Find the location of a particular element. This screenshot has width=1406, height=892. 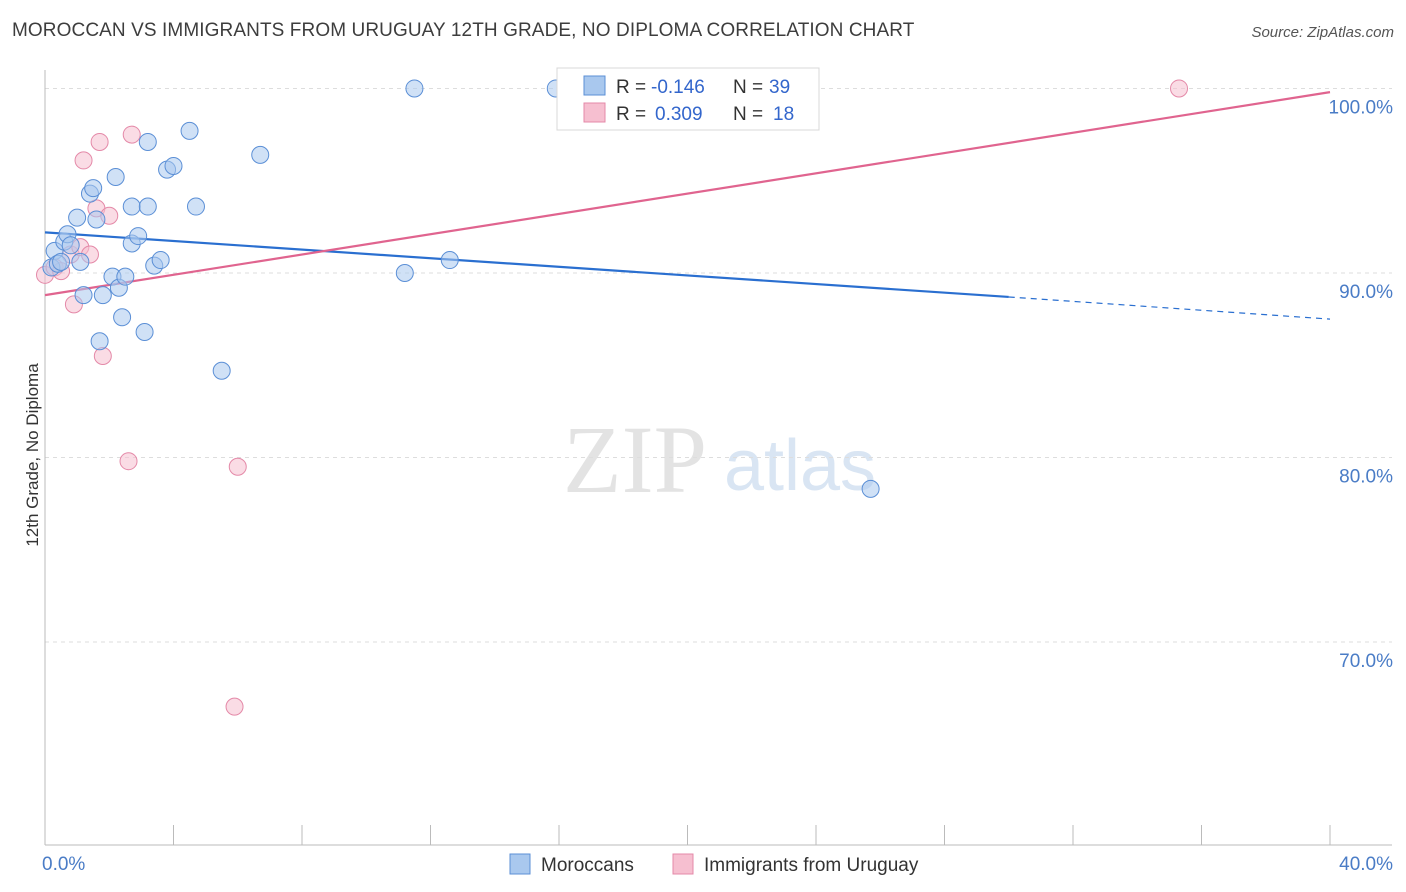

y-tick-labels: 100.0% 90.0% 80.0% 70.0% is located at coordinates (1361, 384).